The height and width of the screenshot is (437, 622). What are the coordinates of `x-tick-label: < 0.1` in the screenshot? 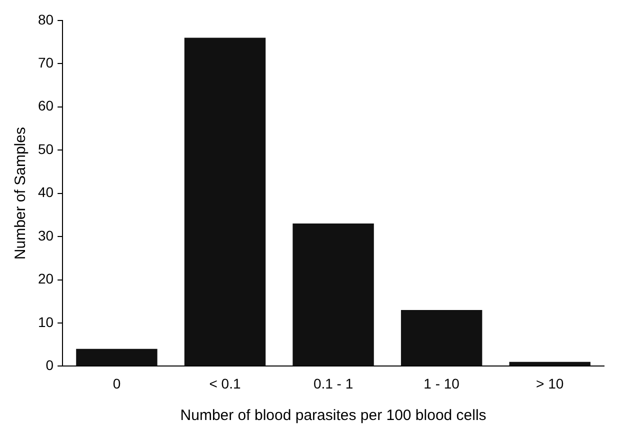 It's located at (225, 383).